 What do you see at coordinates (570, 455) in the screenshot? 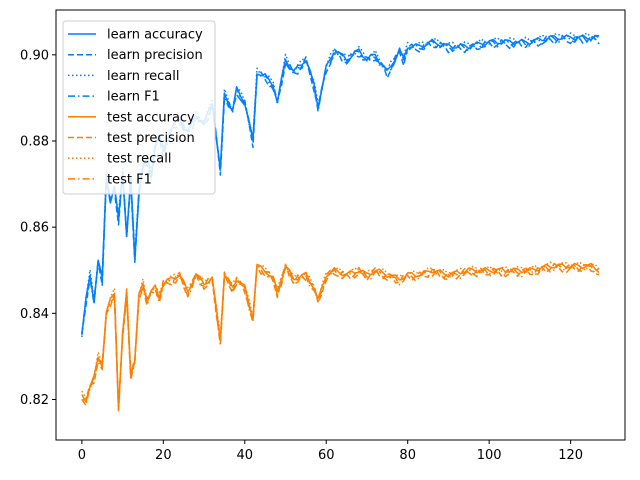
I see `x-tick-label: 120` at bounding box center [570, 455].